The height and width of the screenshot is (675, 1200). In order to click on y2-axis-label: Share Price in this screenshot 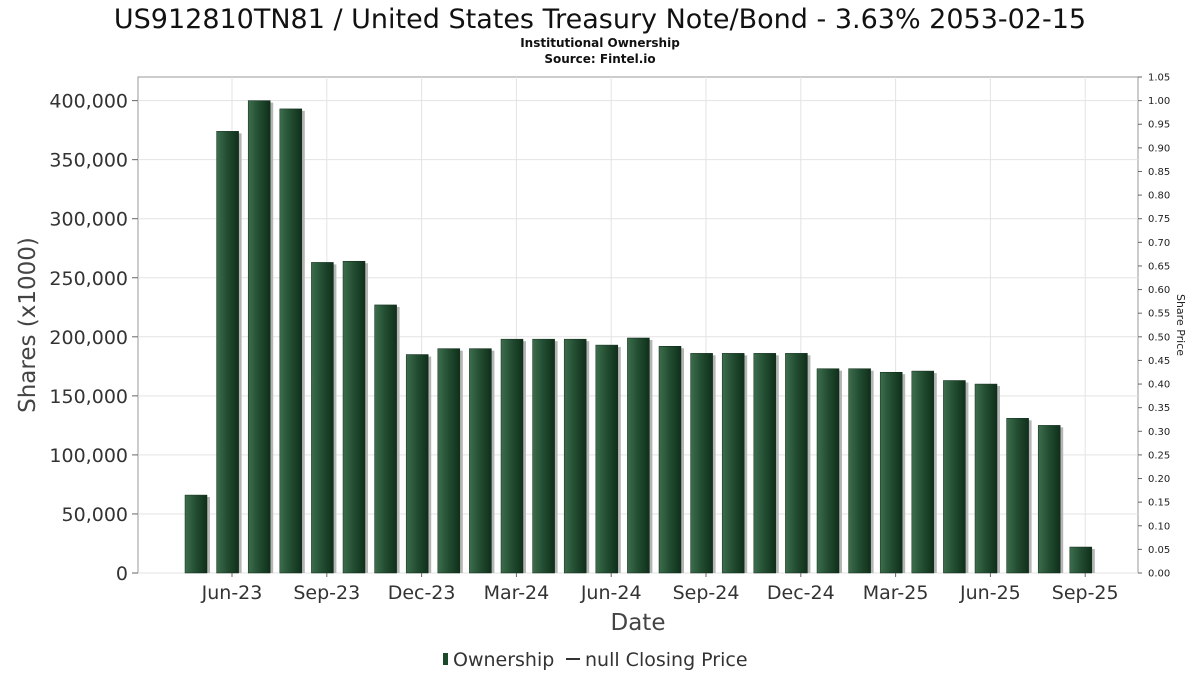, I will do `click(1180, 325)`.